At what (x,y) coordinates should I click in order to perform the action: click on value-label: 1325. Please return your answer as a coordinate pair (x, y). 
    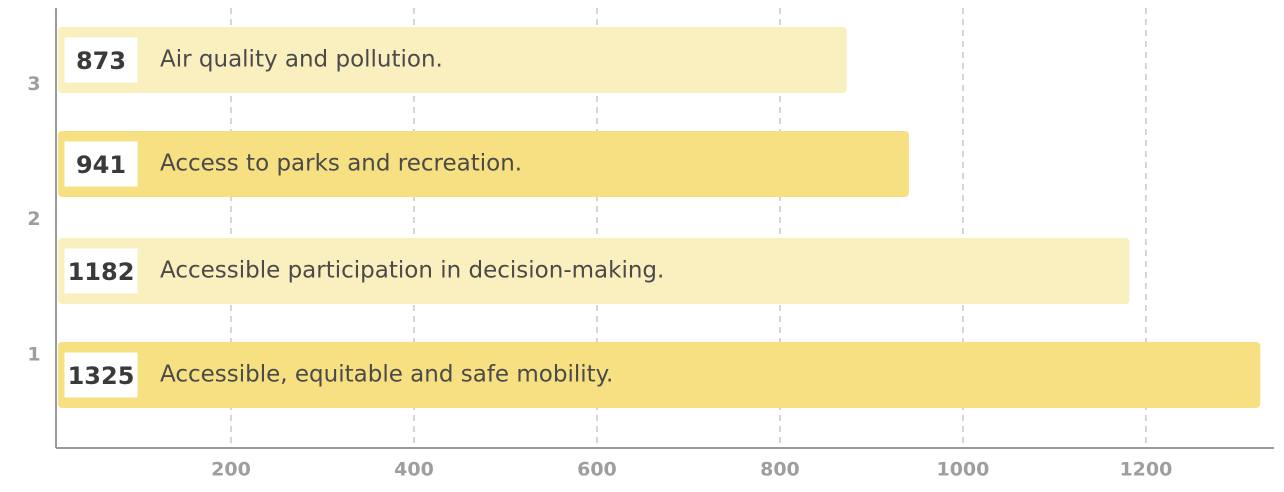
    Looking at the image, I should click on (101, 376).